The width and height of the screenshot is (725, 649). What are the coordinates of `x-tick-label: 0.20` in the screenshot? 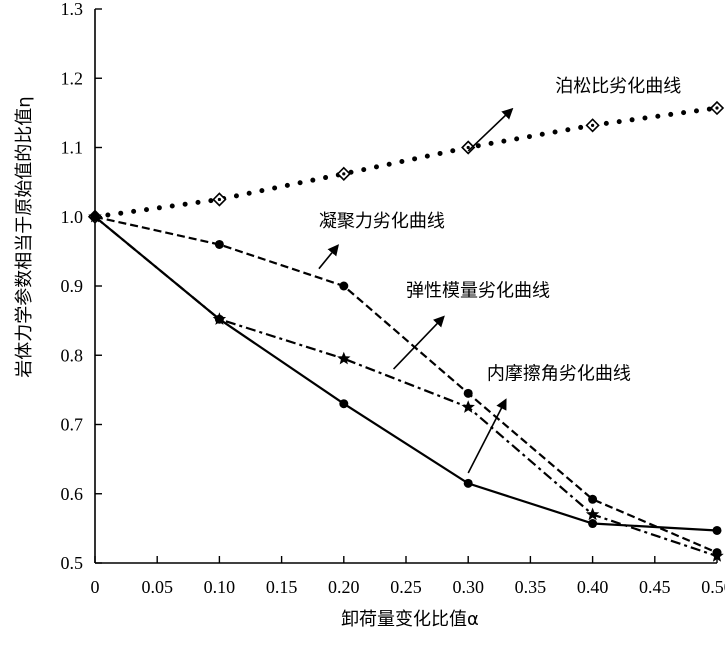 It's located at (344, 587).